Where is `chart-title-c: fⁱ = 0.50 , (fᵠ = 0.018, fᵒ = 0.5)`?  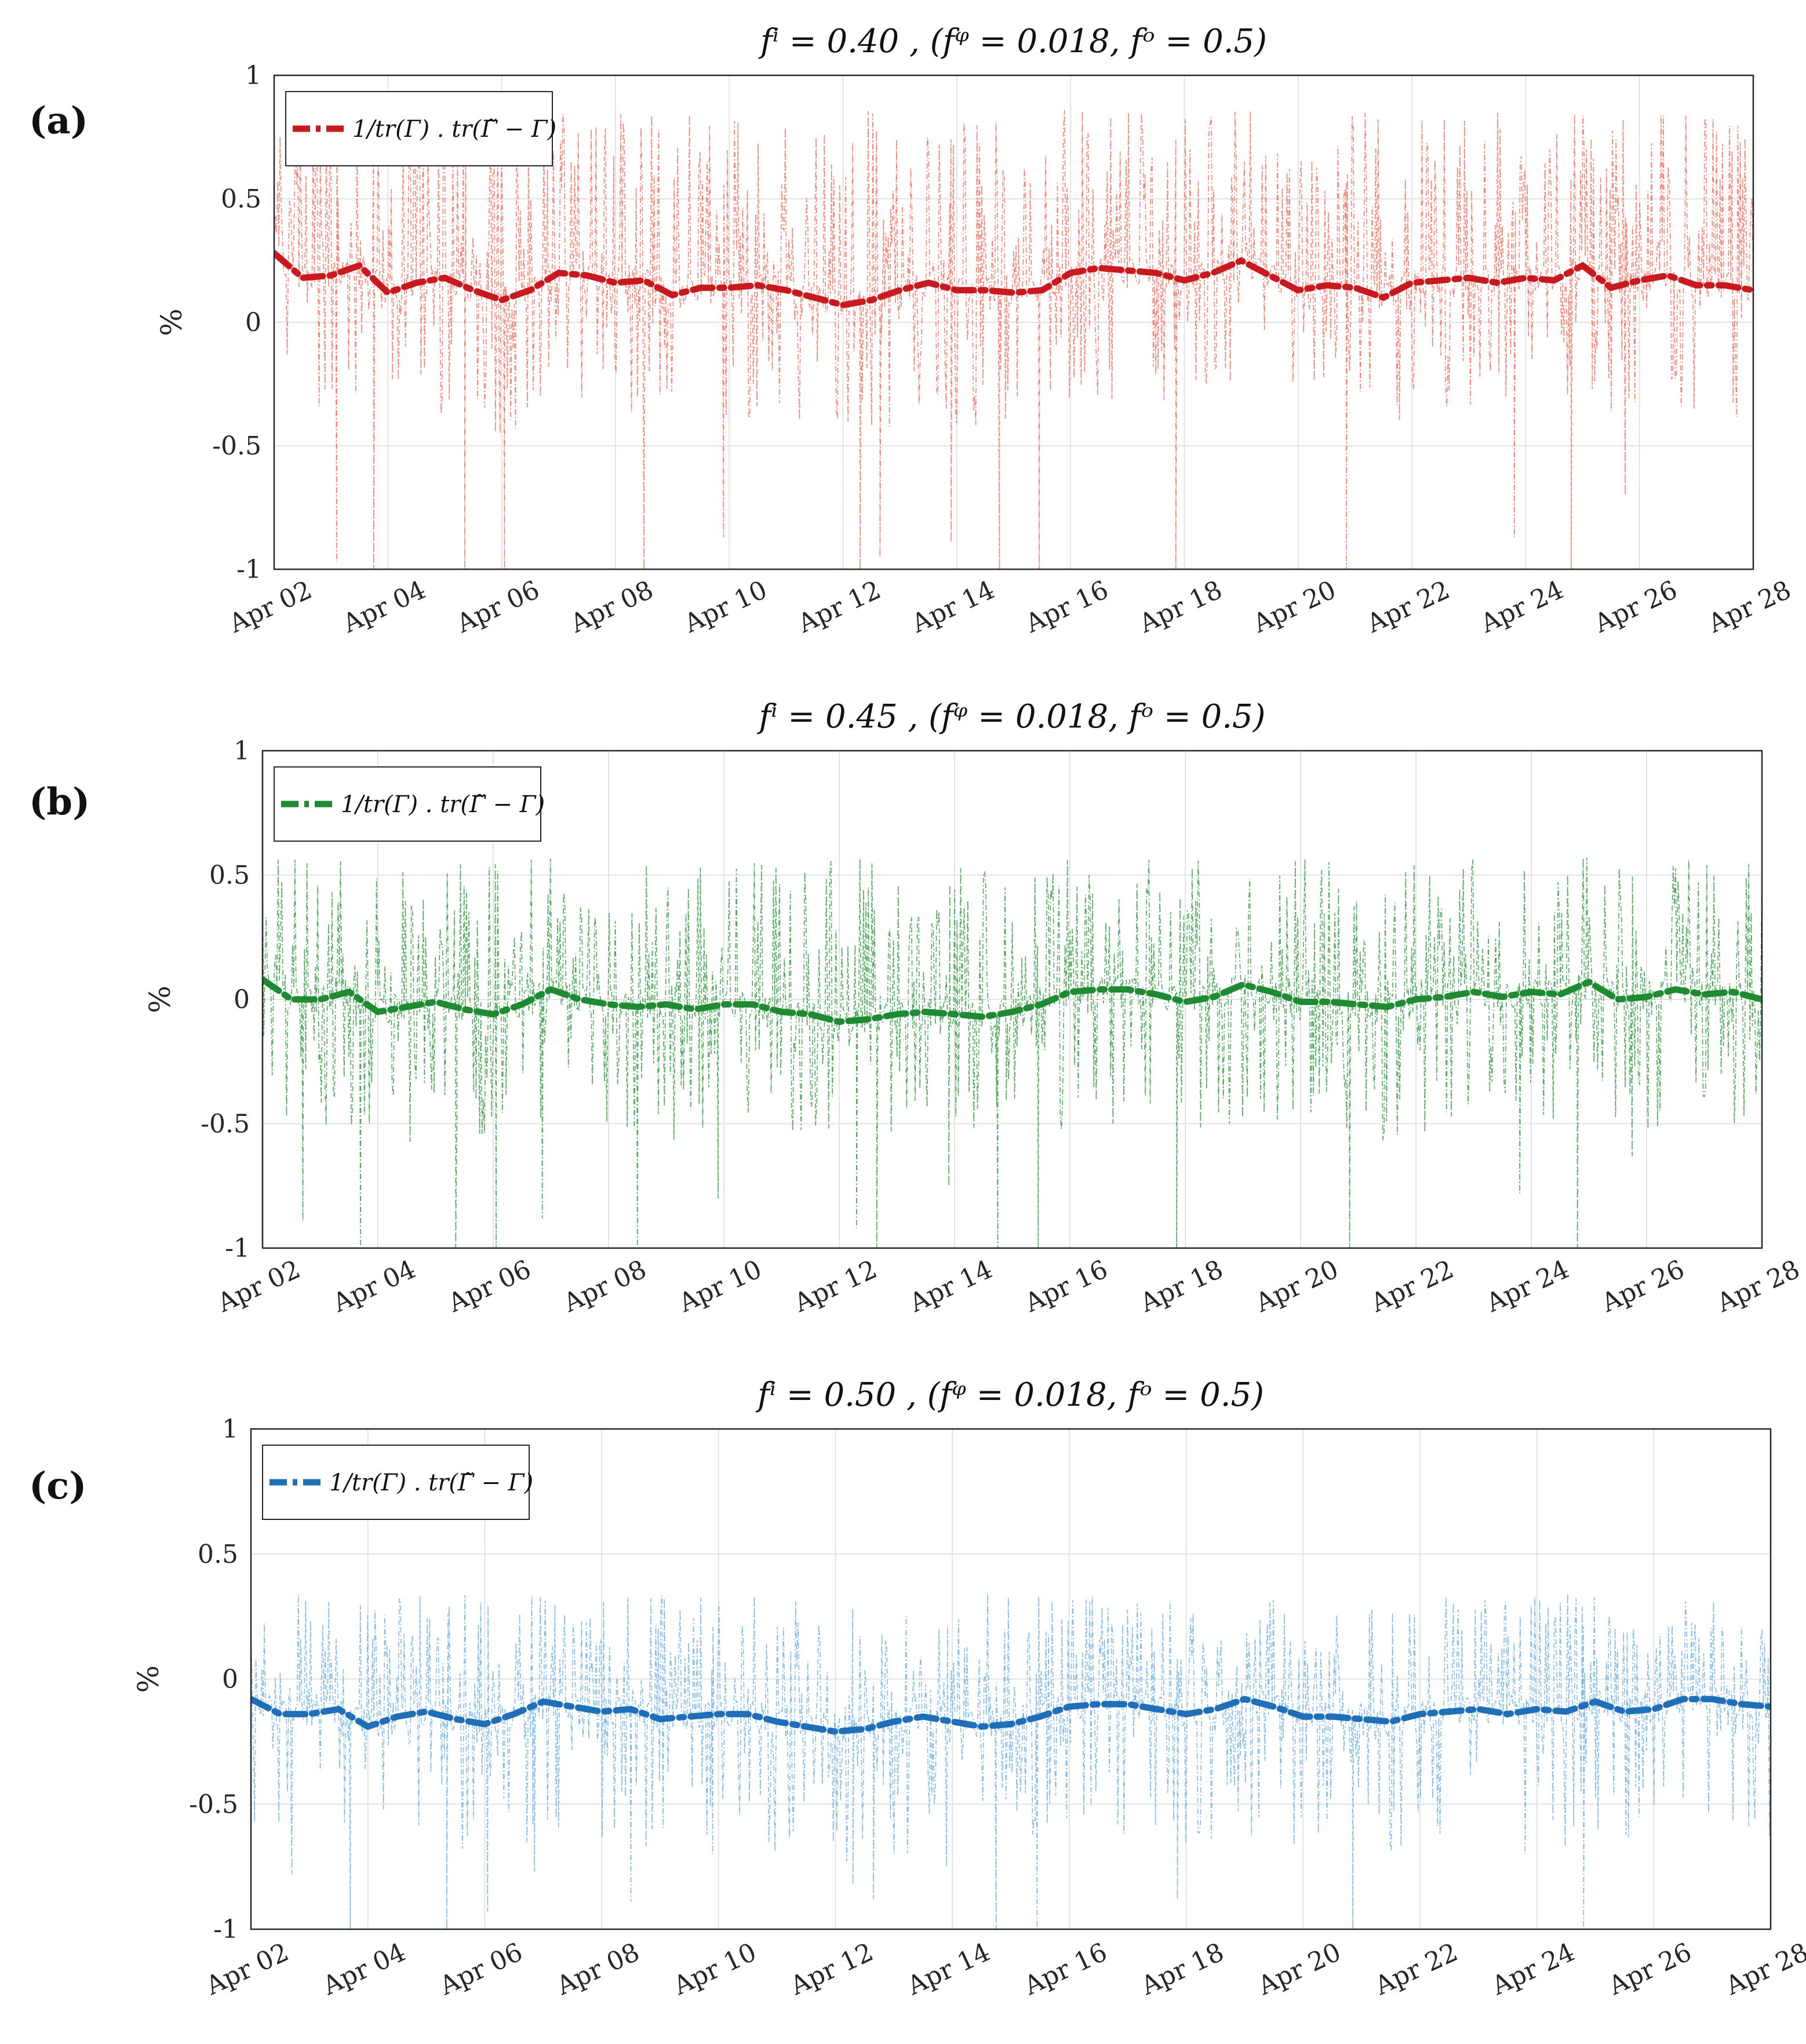 chart-title-c: fⁱ = 0.50 , (fᵠ = 0.018, fᵒ = 0.5) is located at coordinates (1009, 1395).